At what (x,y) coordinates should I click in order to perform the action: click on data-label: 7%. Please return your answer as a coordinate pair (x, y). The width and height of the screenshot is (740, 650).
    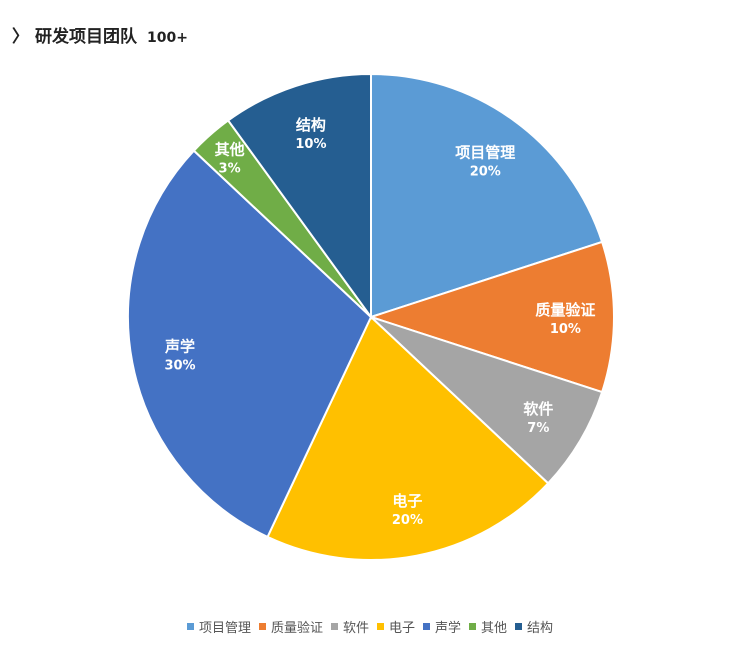
    Looking at the image, I should click on (538, 428).